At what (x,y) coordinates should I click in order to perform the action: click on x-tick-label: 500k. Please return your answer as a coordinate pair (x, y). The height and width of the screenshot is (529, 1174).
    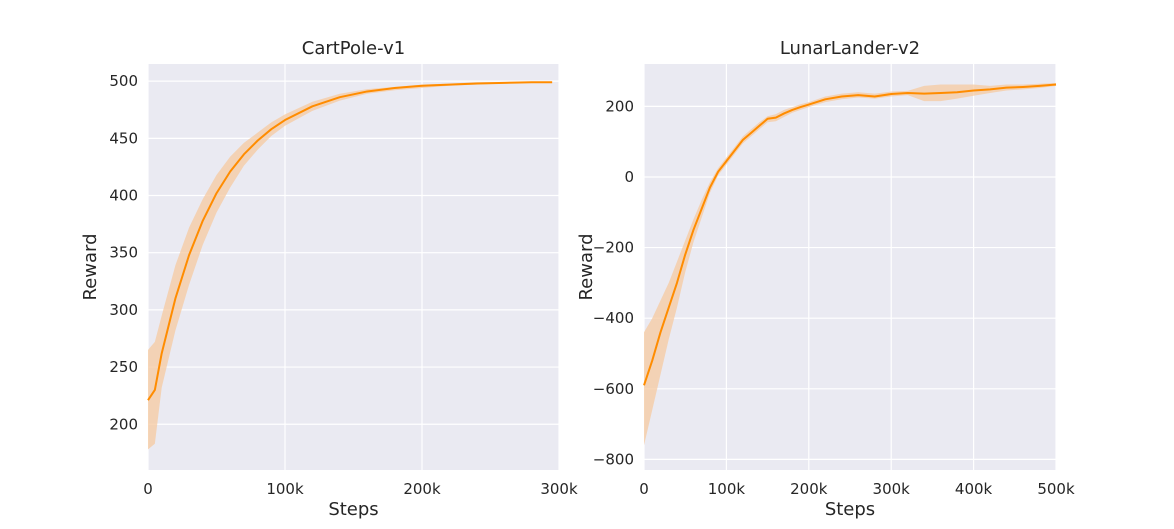
    Looking at the image, I should click on (1056, 489).